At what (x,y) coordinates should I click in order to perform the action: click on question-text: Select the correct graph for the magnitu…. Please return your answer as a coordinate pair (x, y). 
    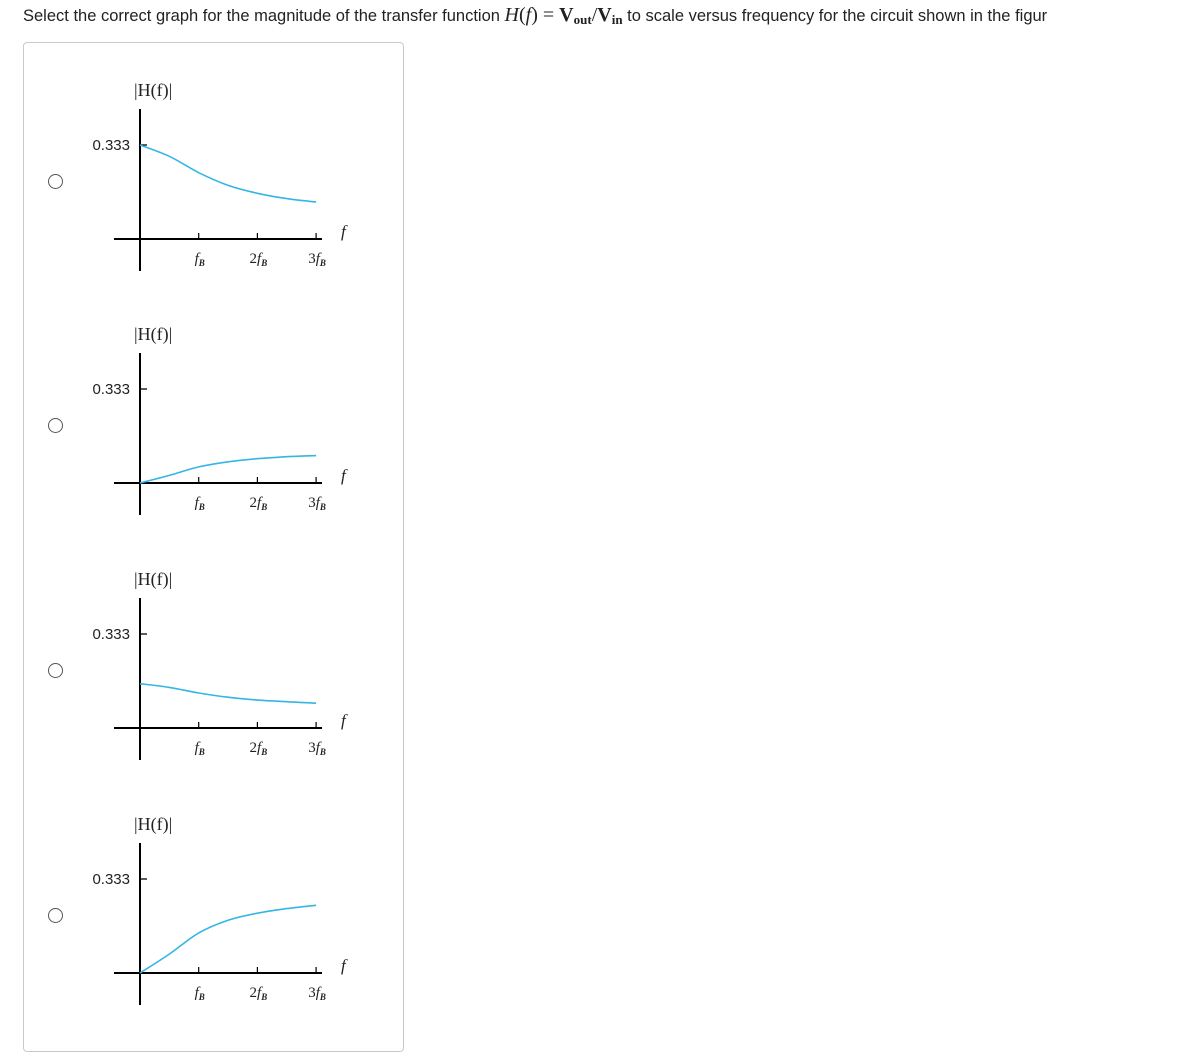
    Looking at the image, I should click on (604, 17).